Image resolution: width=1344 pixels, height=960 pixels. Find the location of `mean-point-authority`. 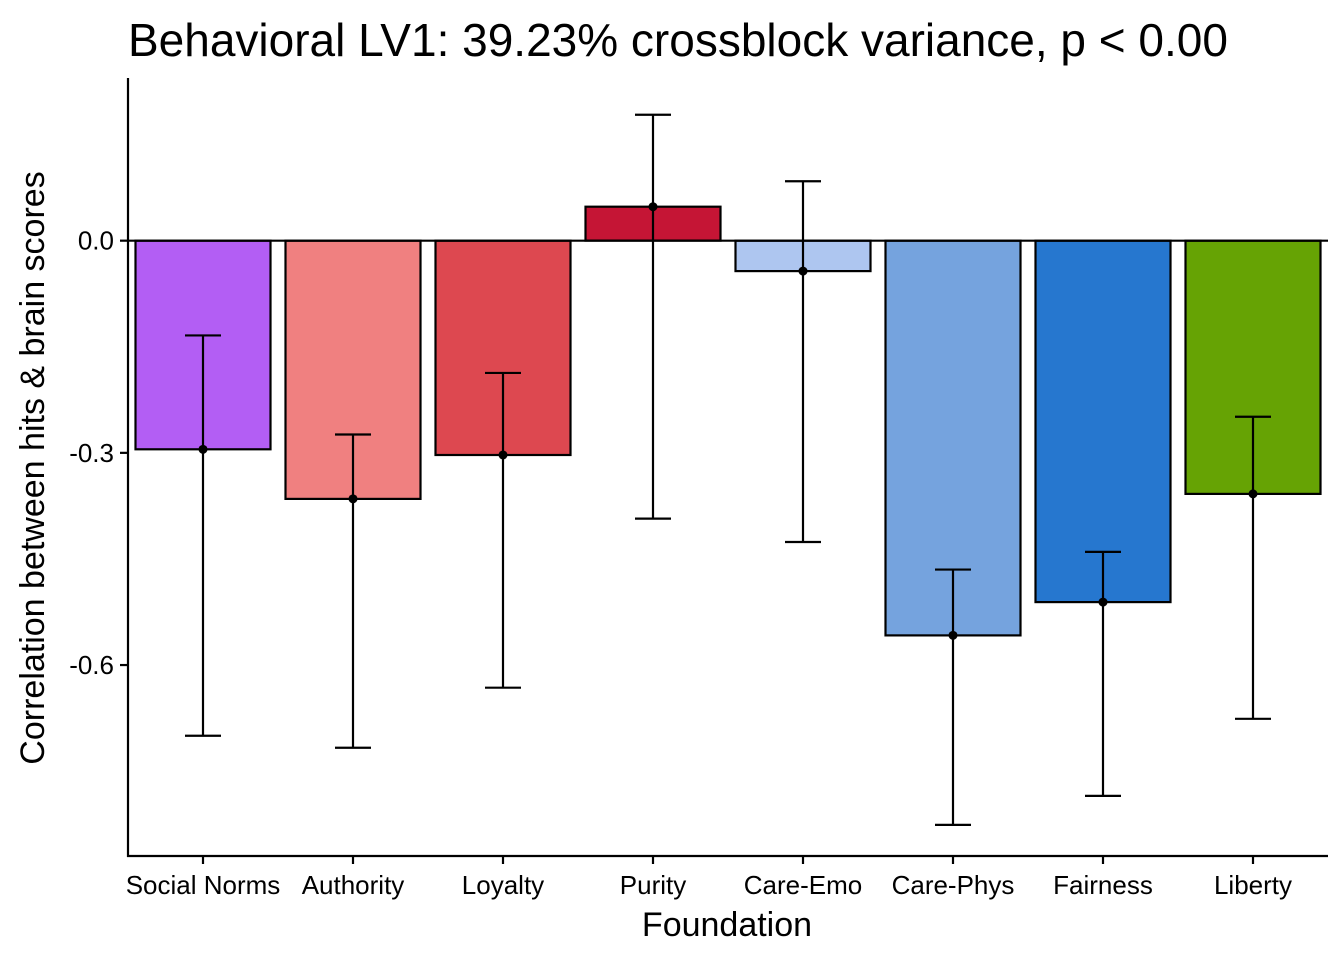

mean-point-authority is located at coordinates (353, 499).